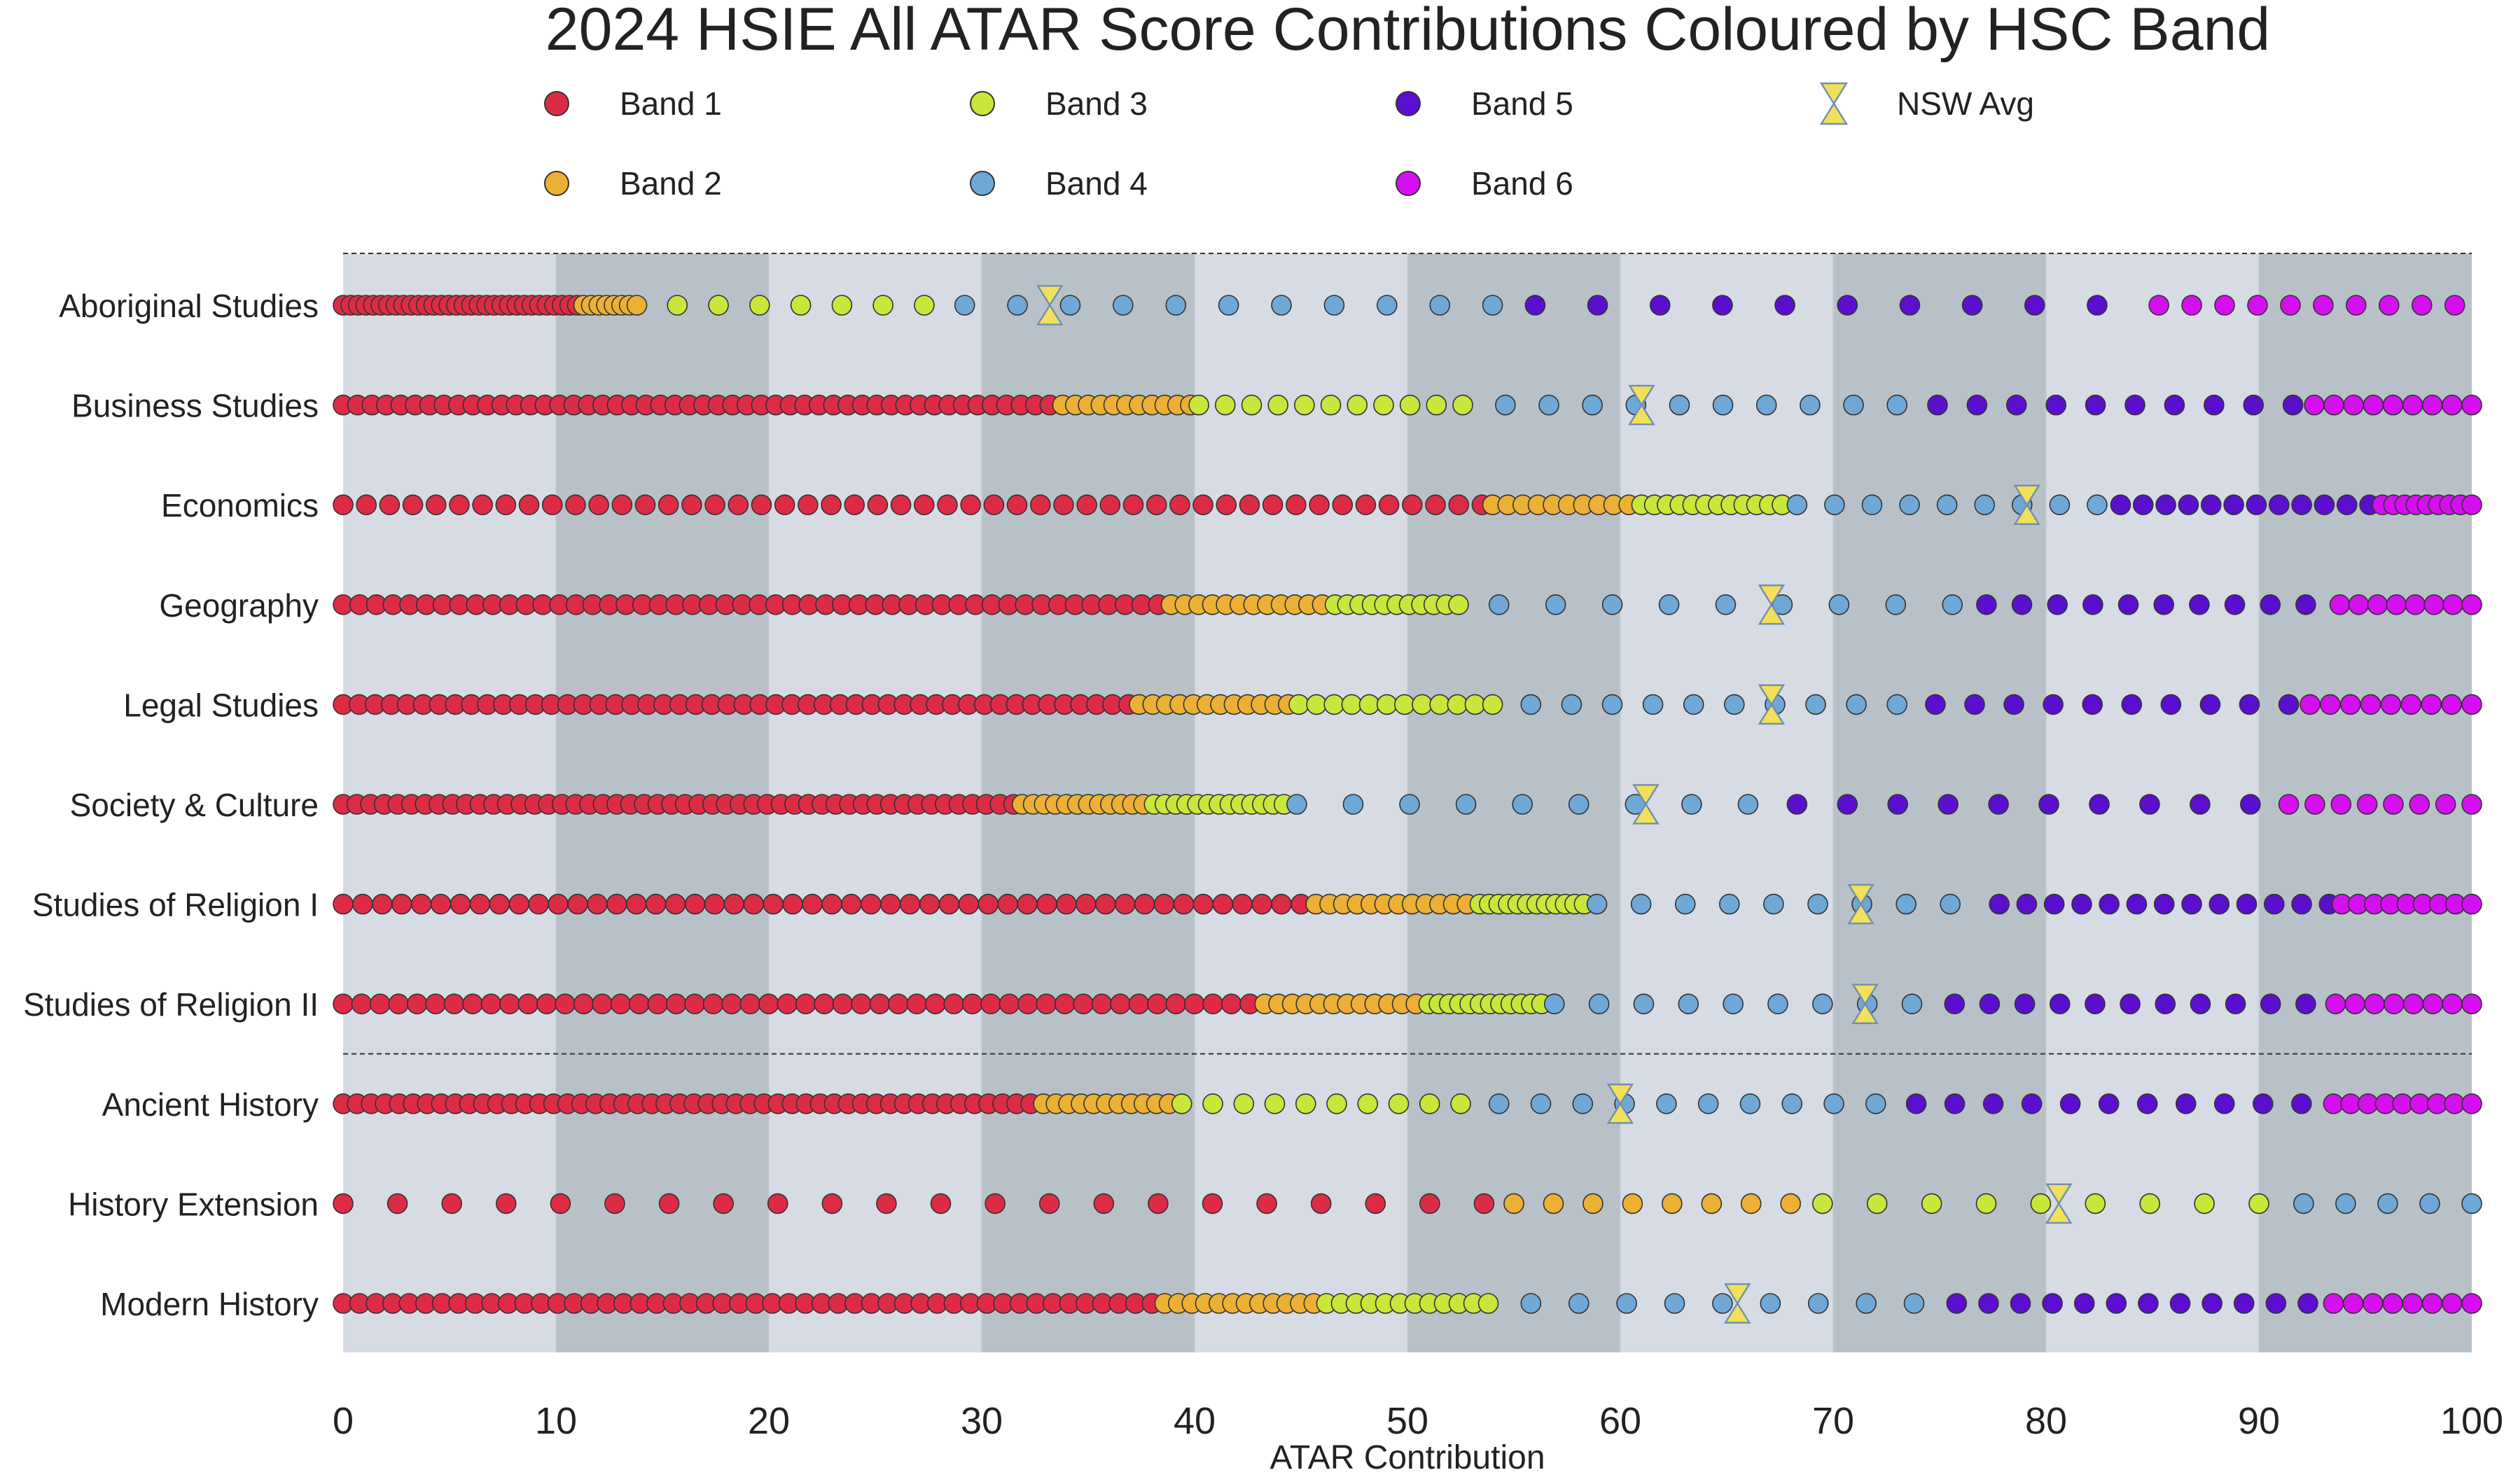  I want to click on row-label-history-extension: History Extension, so click(193, 1204).